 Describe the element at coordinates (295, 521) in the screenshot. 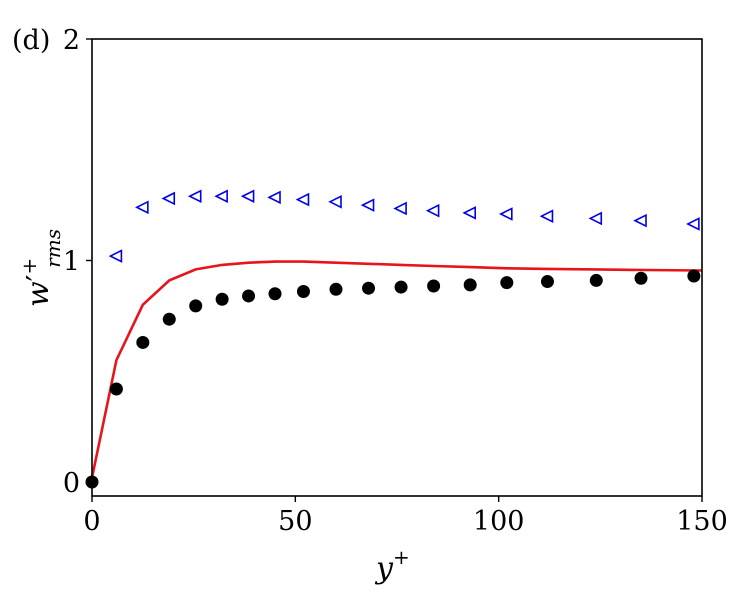

I see `x-tick-label: 50` at that location.